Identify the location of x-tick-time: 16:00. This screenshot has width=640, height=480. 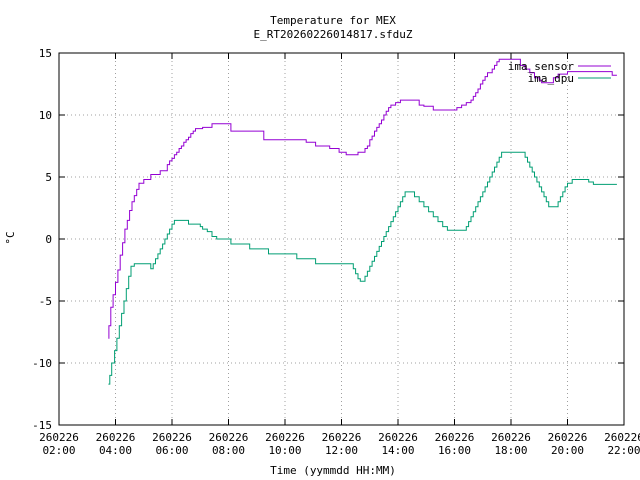
(454, 450).